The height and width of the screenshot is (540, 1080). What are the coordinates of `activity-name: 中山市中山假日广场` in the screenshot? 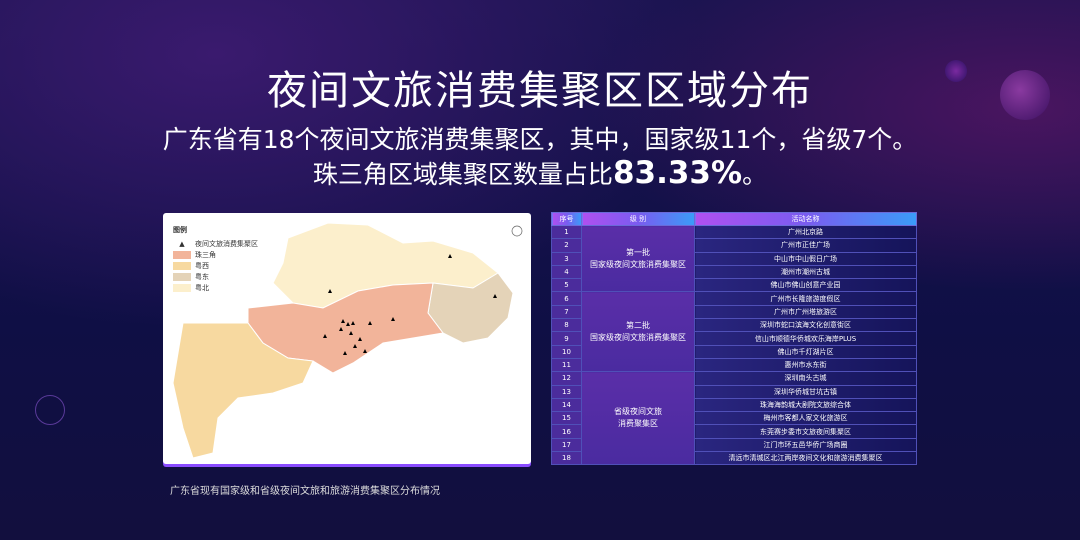 It's located at (805, 258).